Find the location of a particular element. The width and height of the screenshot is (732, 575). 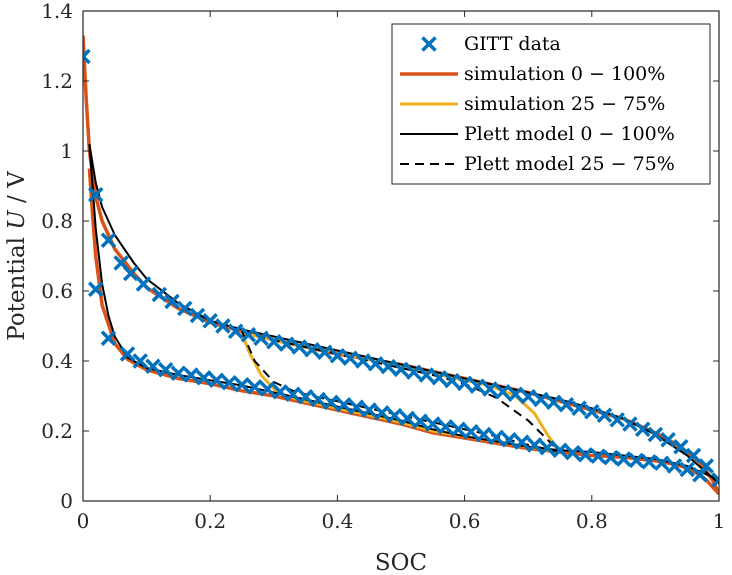

y-tick-label: 1 is located at coordinates (66, 151).